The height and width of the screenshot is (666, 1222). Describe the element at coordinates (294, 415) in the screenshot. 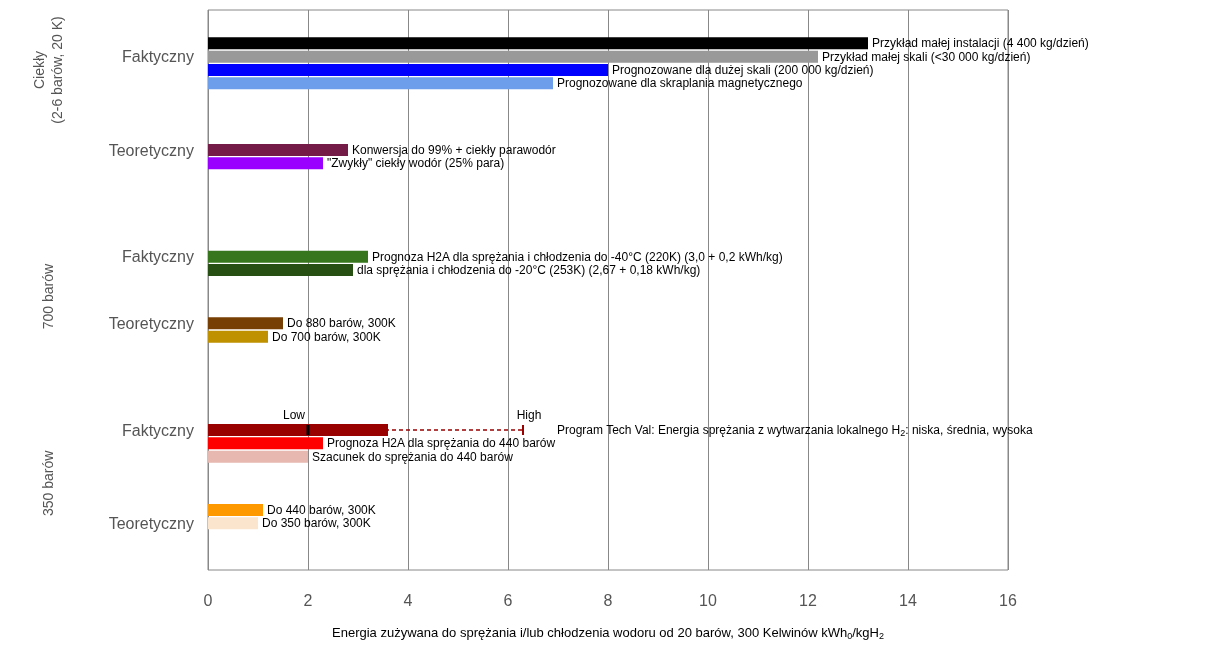

I see `annotation: Low` at that location.